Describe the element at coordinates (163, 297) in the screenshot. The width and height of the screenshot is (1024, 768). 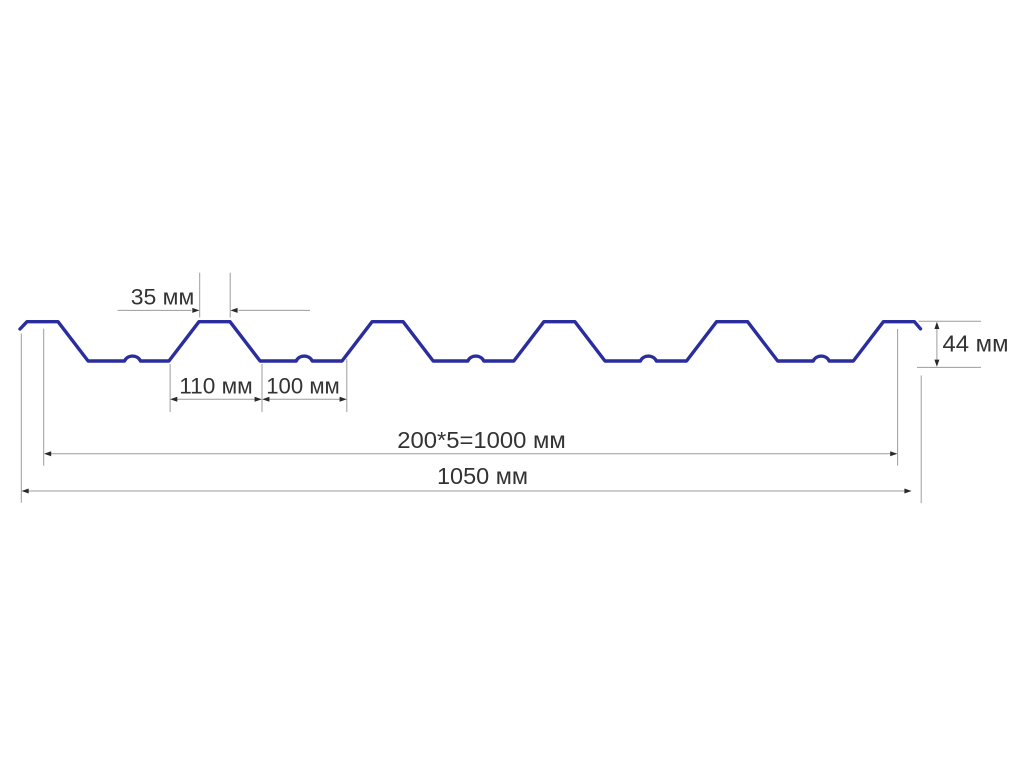
I see `svg-text: 35 мм` at that location.